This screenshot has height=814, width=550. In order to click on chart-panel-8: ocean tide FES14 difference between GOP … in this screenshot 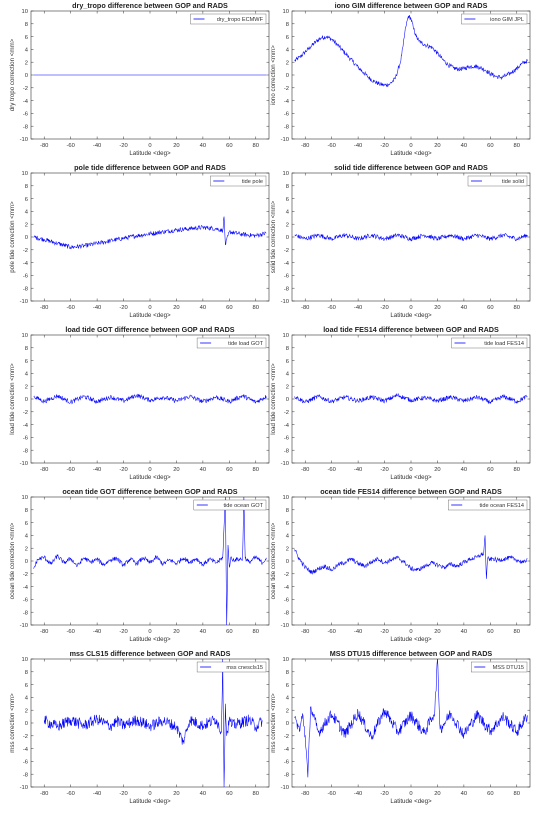, I will do `click(400, 565)`.